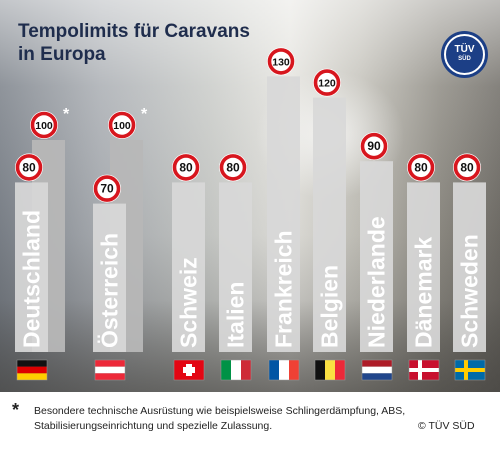 This screenshot has width=500, height=455. I want to click on italy-flag, so click(236, 370).